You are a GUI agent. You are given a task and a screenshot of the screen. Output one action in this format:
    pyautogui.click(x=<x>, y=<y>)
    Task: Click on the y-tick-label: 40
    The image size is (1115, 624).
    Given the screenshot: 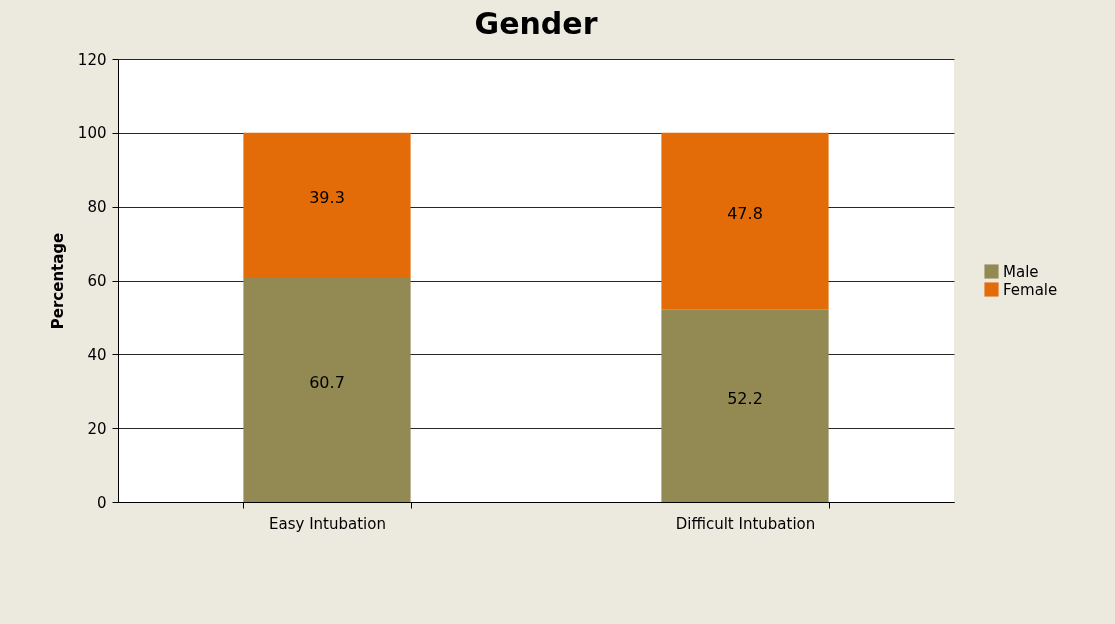 What is the action you would take?
    pyautogui.click(x=97, y=354)
    